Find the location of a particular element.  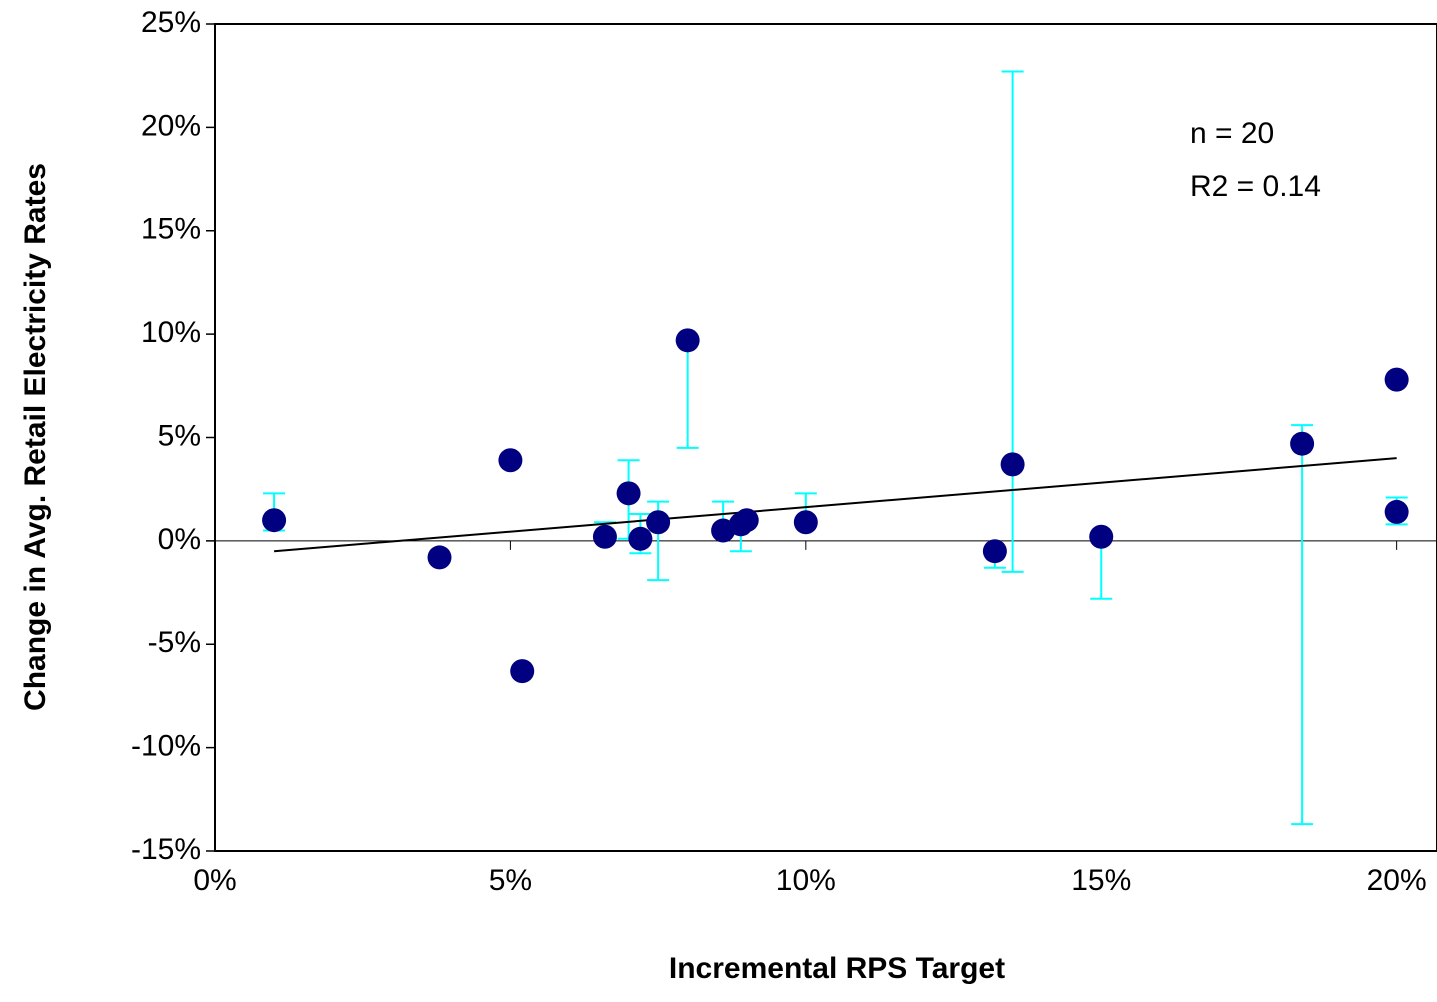

y-axis-title: Change in Avg. Retail Electricity Rates is located at coordinates (35, 437).